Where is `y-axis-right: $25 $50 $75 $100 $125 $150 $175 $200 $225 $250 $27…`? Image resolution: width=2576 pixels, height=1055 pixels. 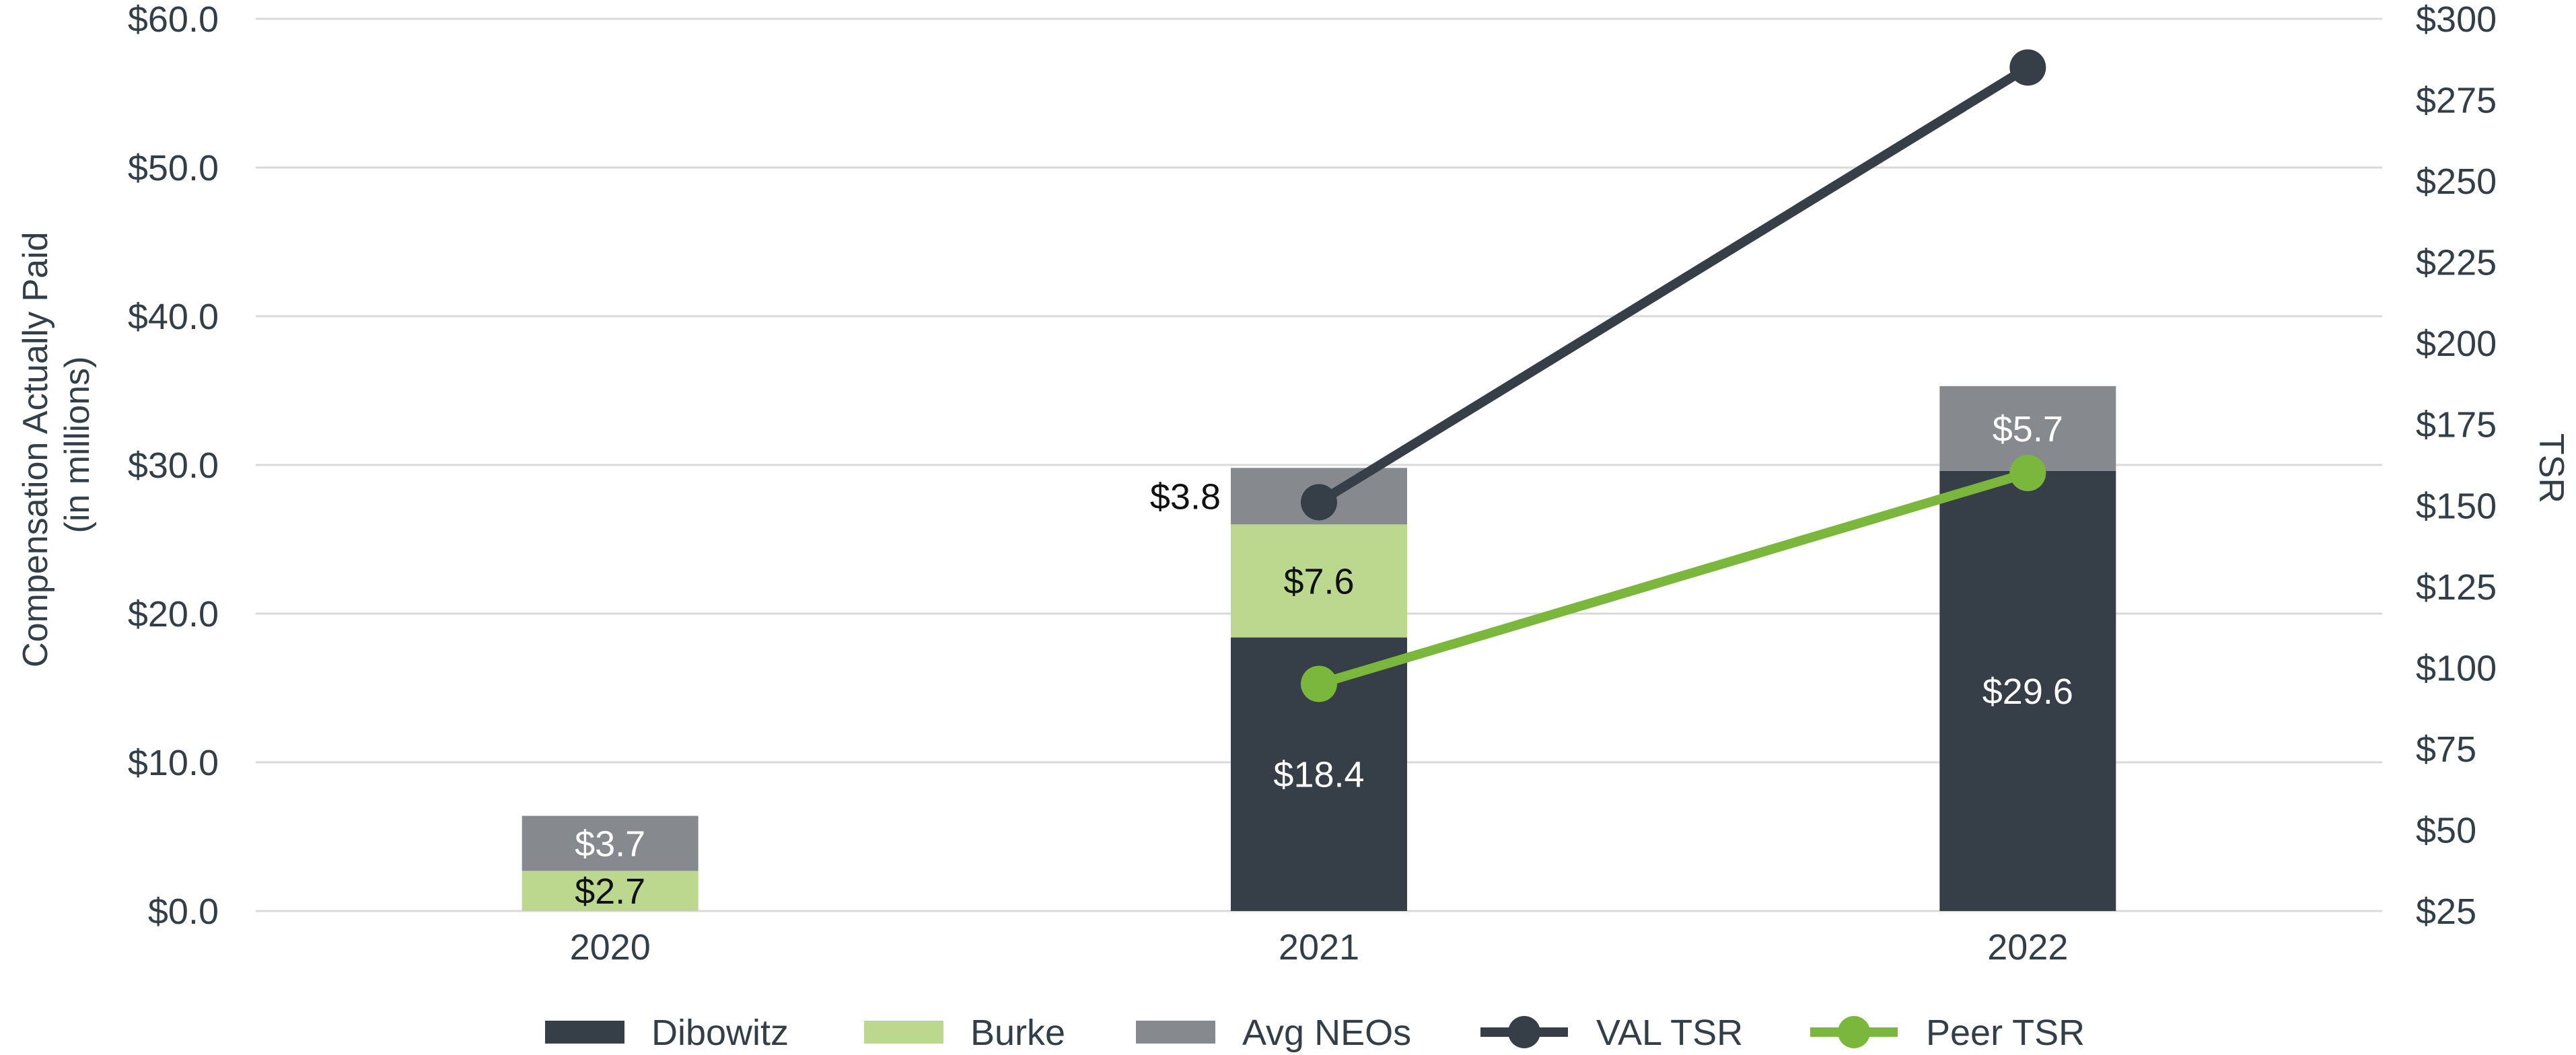
y-axis-right: $25 $50 $75 $100 $125 $150 $175 $200 $225 $250 $27… is located at coordinates (2456, 466).